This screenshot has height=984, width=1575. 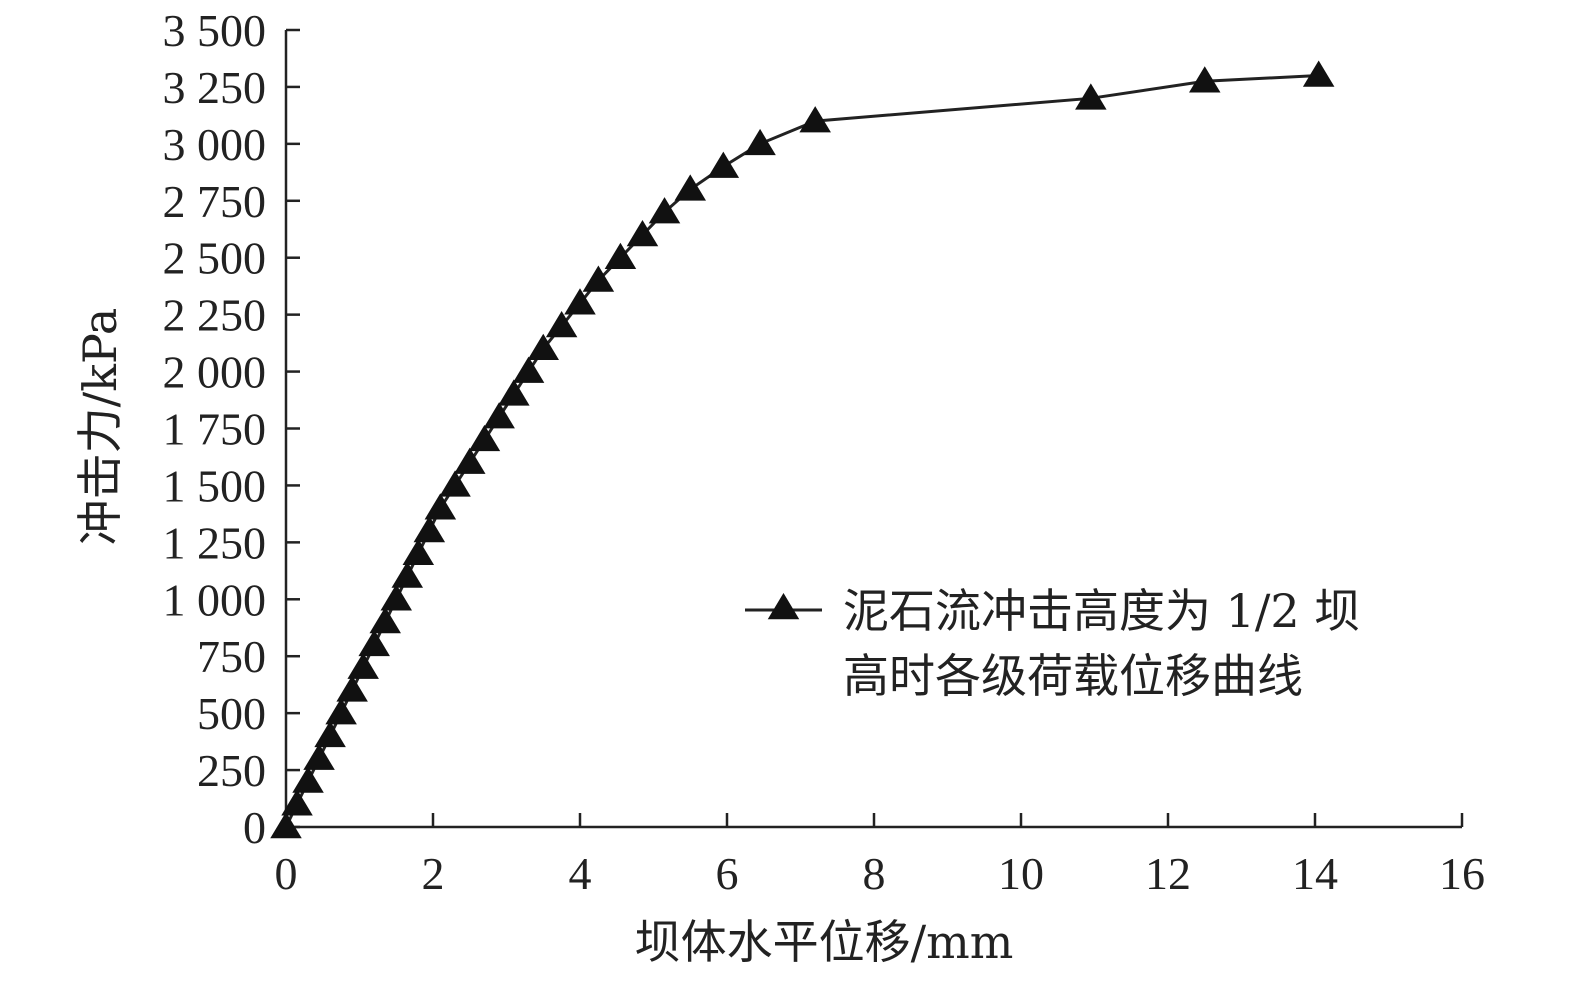 I want to click on y-tick-label: 3 250, so click(x=215, y=87).